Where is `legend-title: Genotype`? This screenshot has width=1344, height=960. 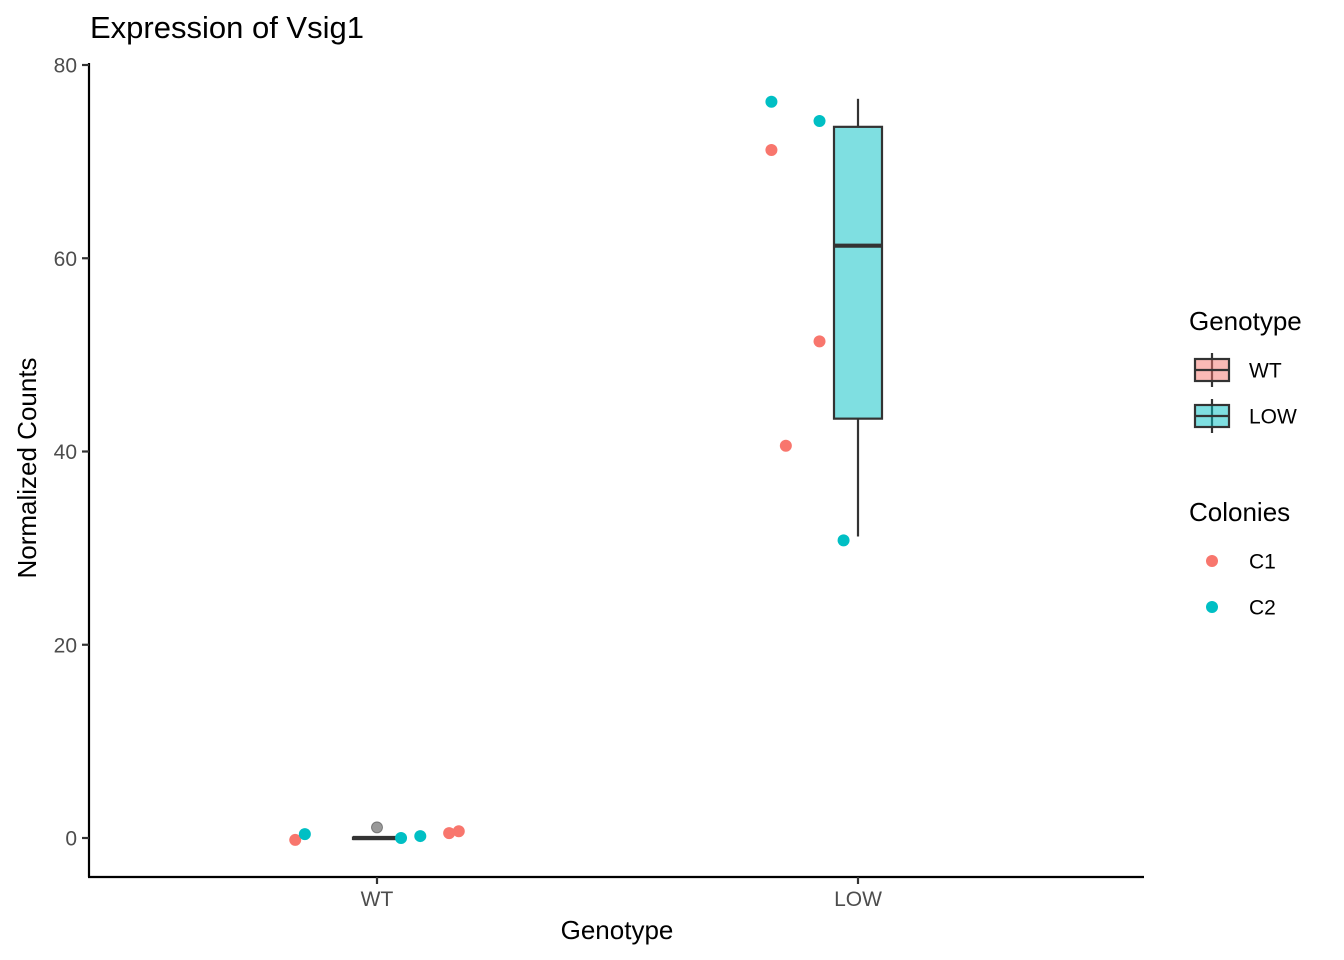
legend-title: Genotype is located at coordinates (1245, 321).